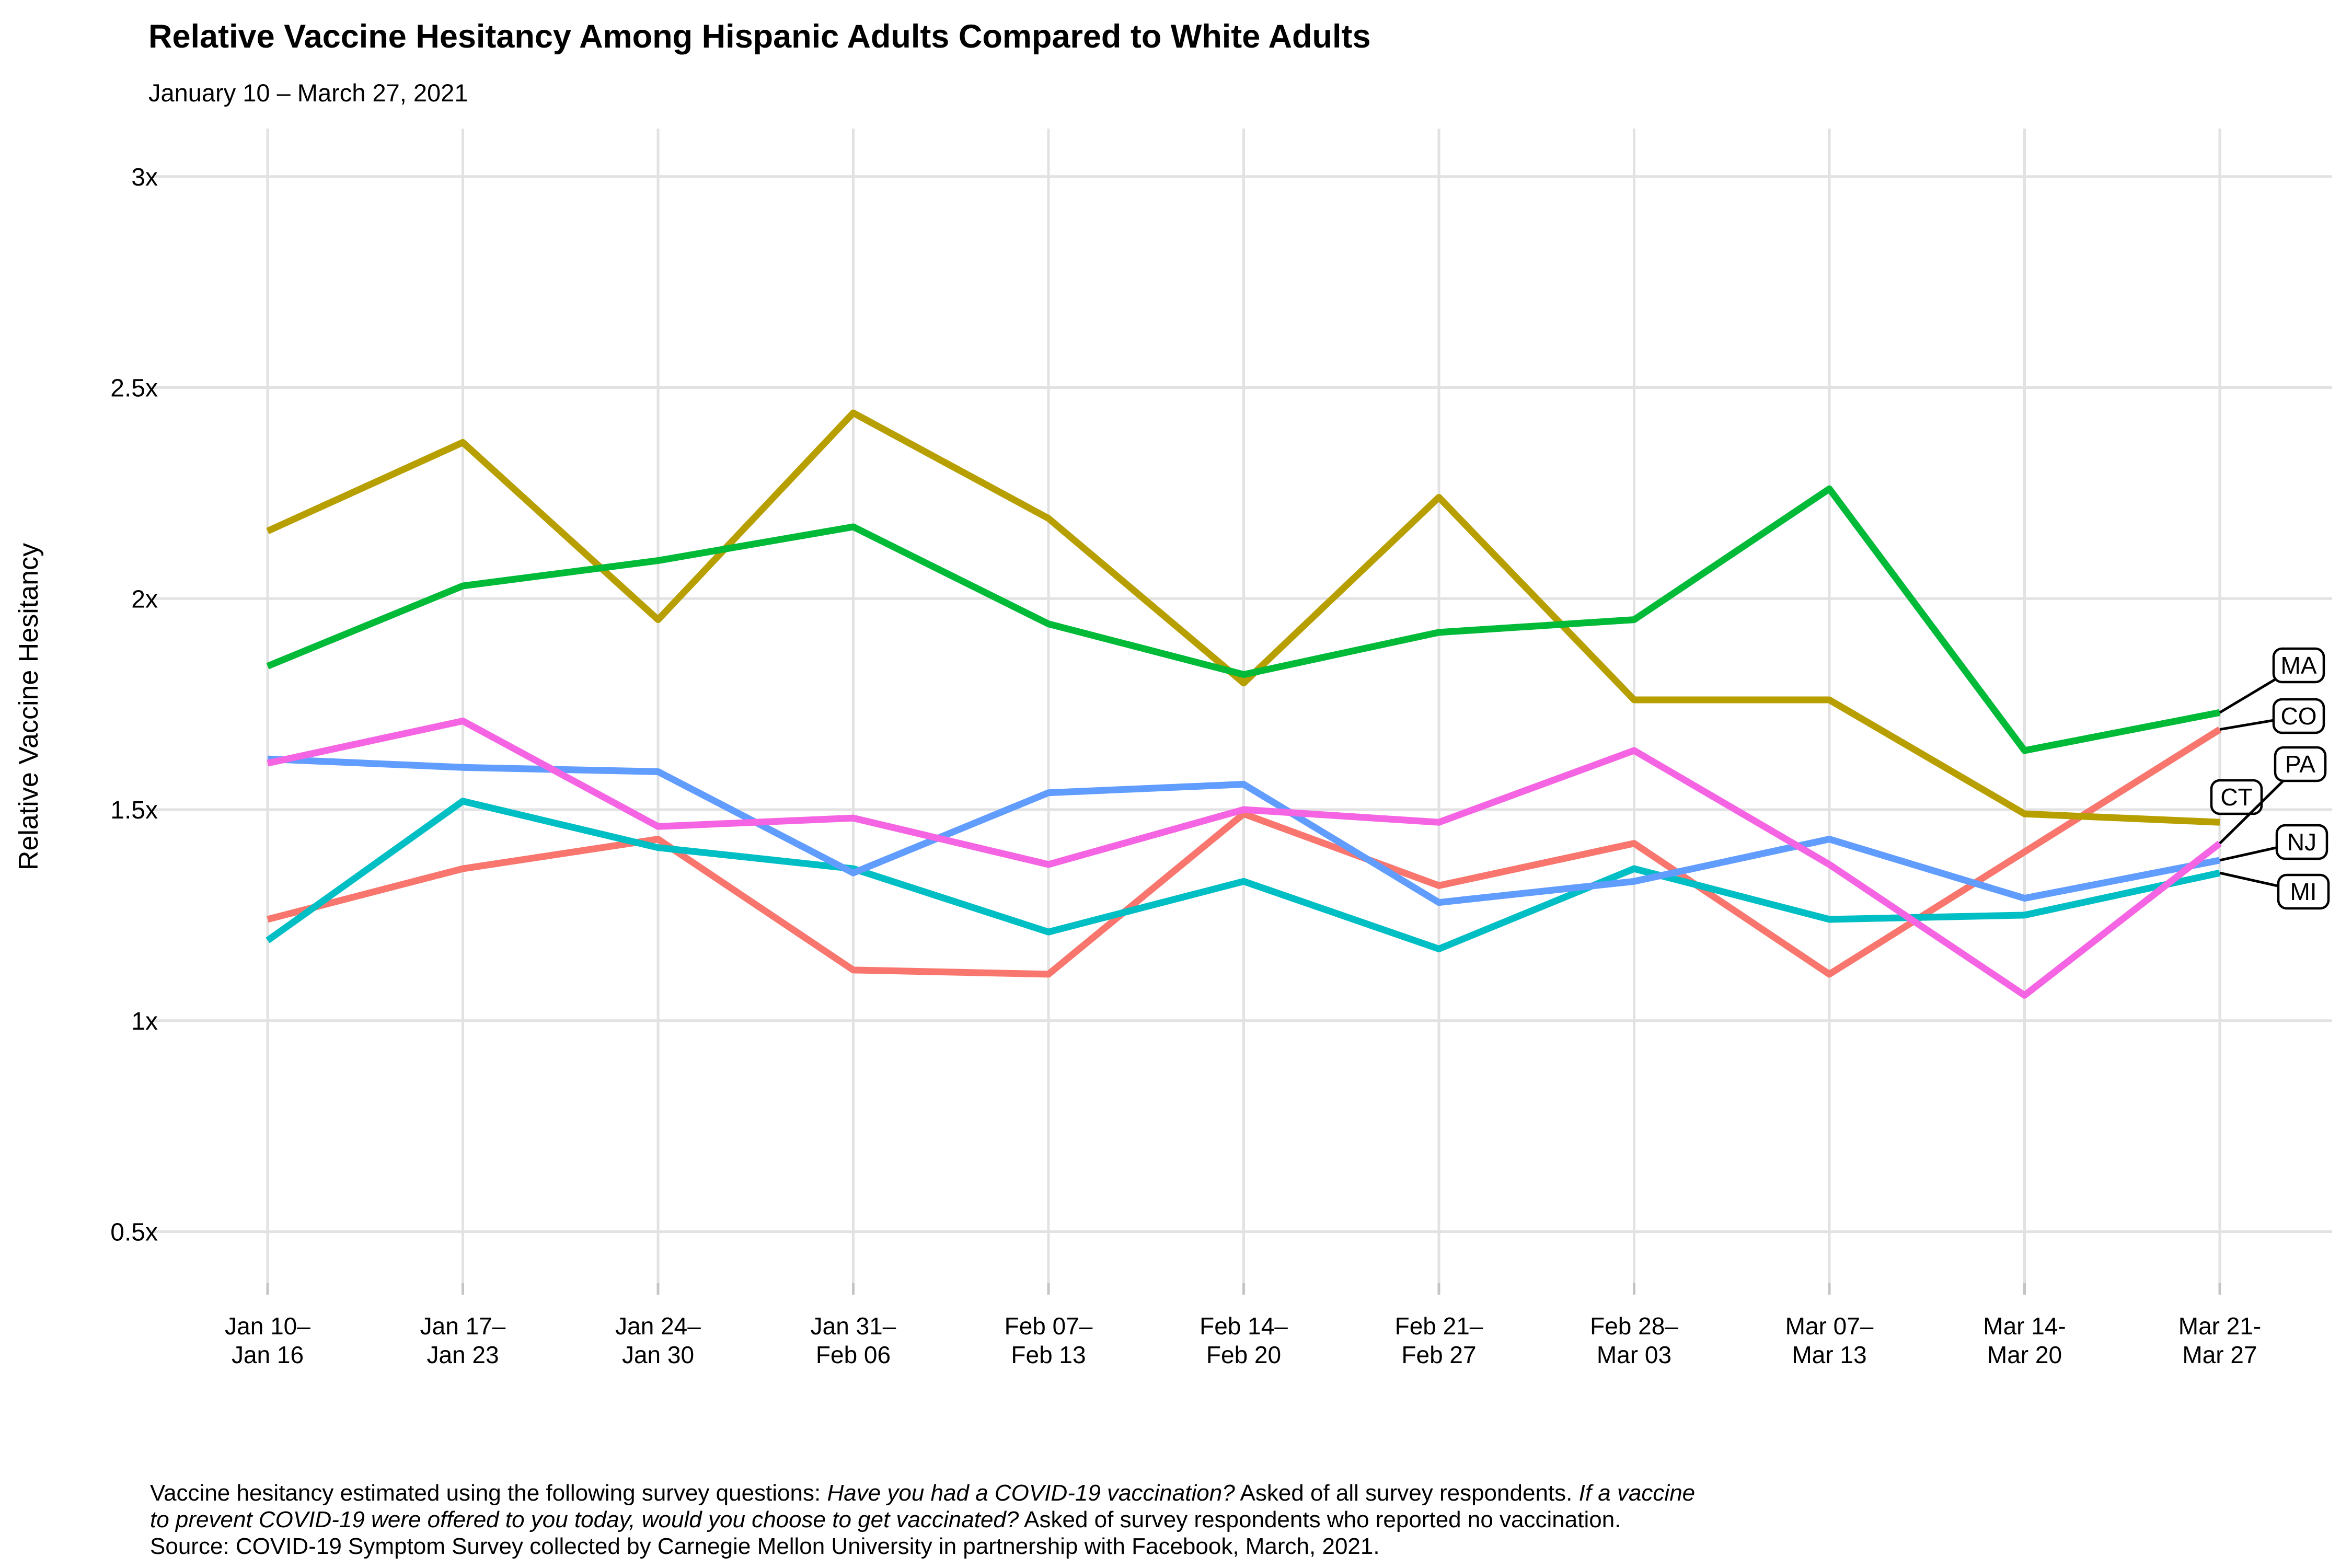 The image size is (2352, 1568). What do you see at coordinates (658, 1354) in the screenshot?
I see `x-tick-label: Jan 30` at bounding box center [658, 1354].